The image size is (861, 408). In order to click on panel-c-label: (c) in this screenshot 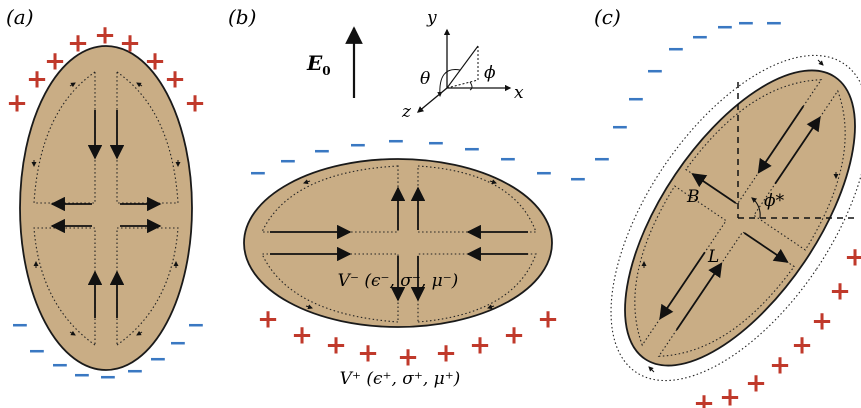, I will do `click(607, 17)`.